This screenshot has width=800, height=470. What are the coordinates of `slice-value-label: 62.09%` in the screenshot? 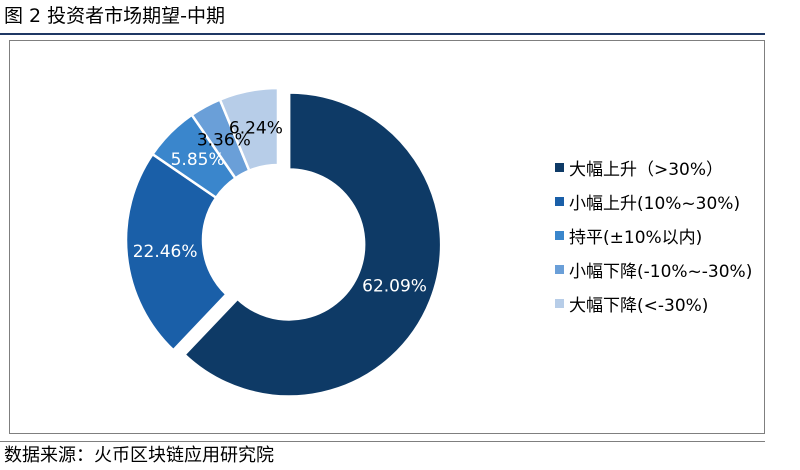 It's located at (394, 287).